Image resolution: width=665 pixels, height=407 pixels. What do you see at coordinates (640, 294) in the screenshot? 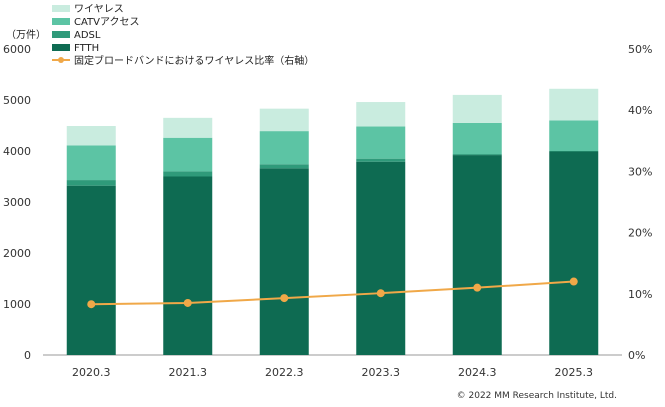
I see `y2-tick-label: 10%` at bounding box center [640, 294].